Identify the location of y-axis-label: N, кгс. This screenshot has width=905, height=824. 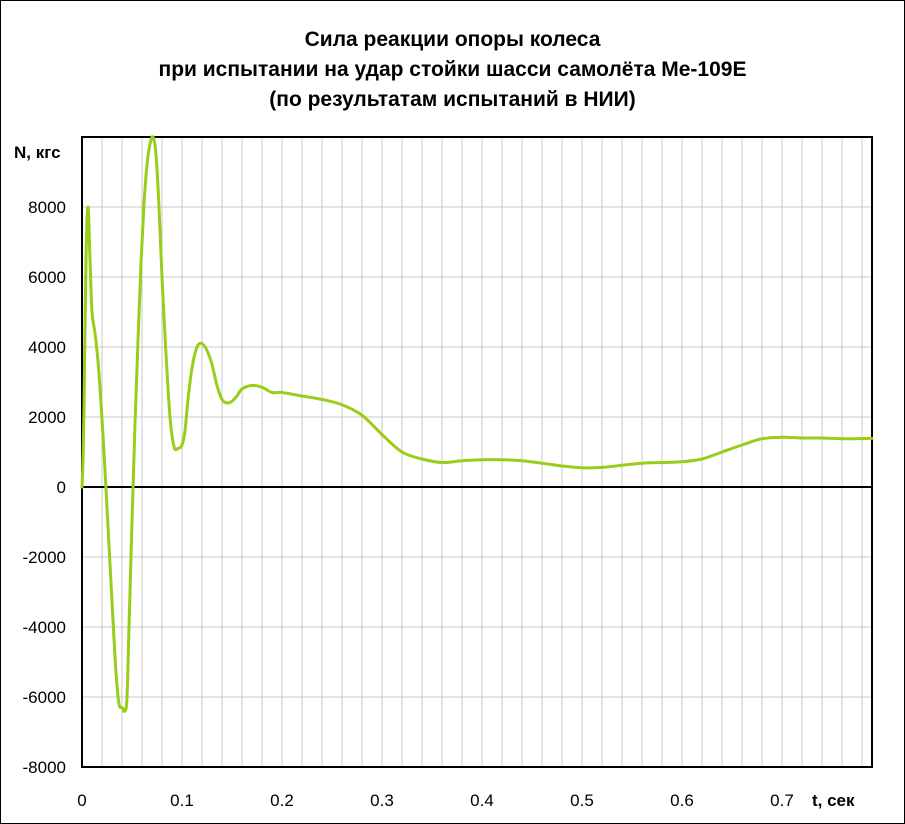
(37, 152).